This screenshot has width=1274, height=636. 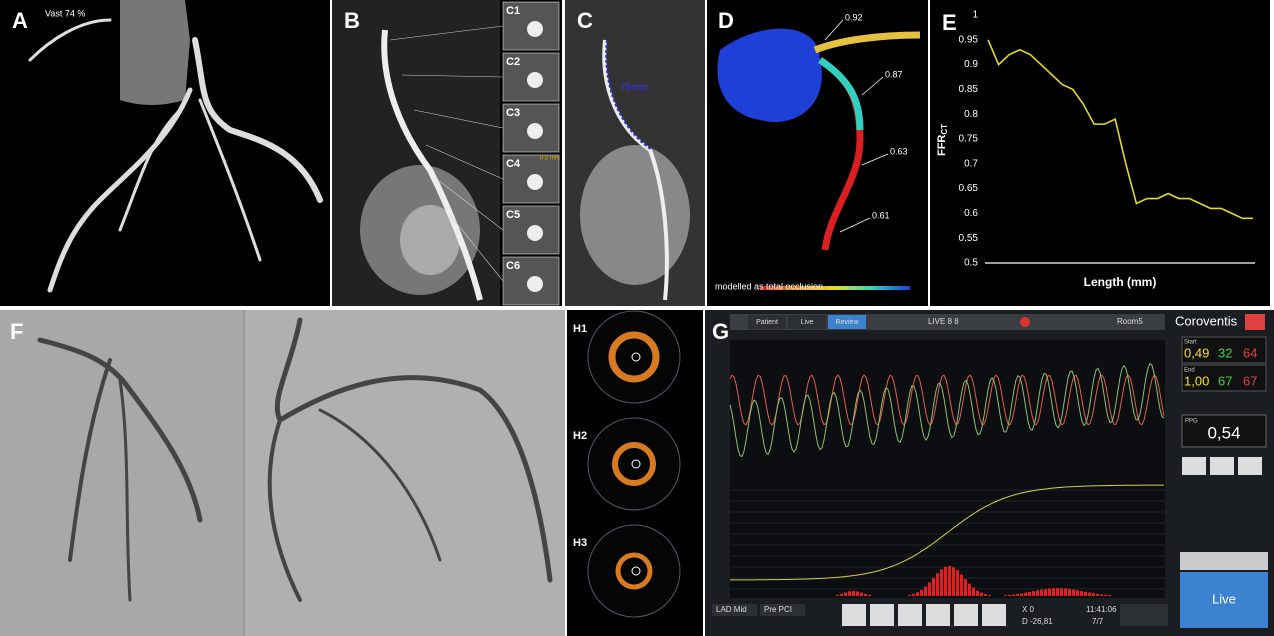 I want to click on section-label: C2, so click(x=513, y=62).